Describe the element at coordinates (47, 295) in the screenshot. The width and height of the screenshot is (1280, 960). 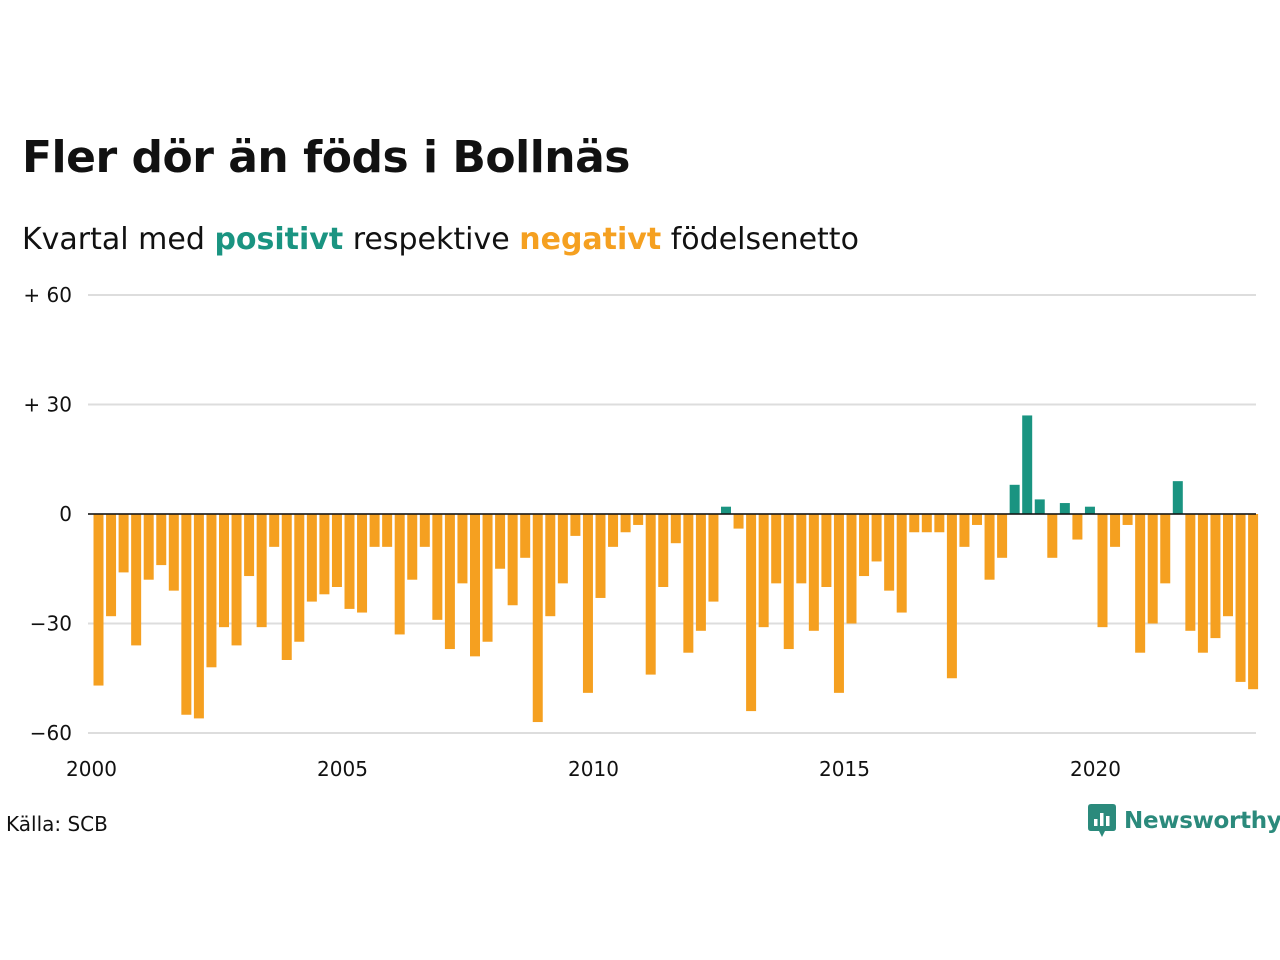
I see `y-tick-label: + 60` at that location.